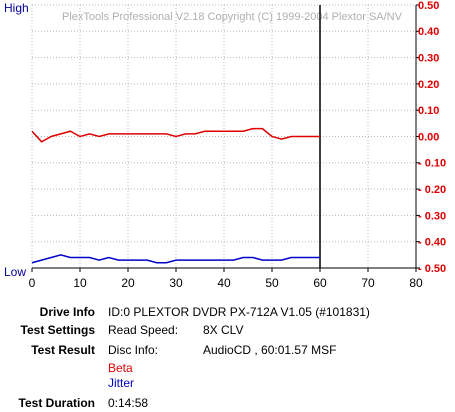  What do you see at coordinates (63, 350) in the screenshot?
I see `info-label: Test Result` at bounding box center [63, 350].